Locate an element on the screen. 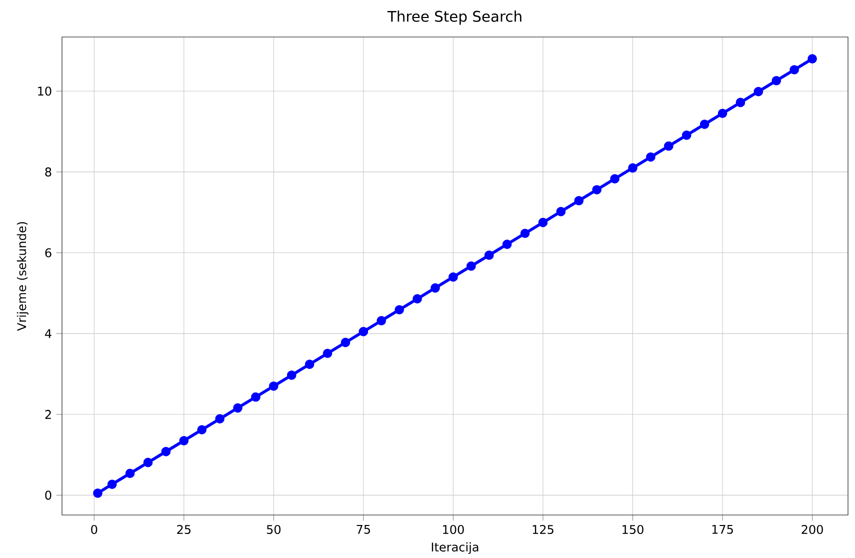  x-tick-label: 0 is located at coordinates (94, 529).